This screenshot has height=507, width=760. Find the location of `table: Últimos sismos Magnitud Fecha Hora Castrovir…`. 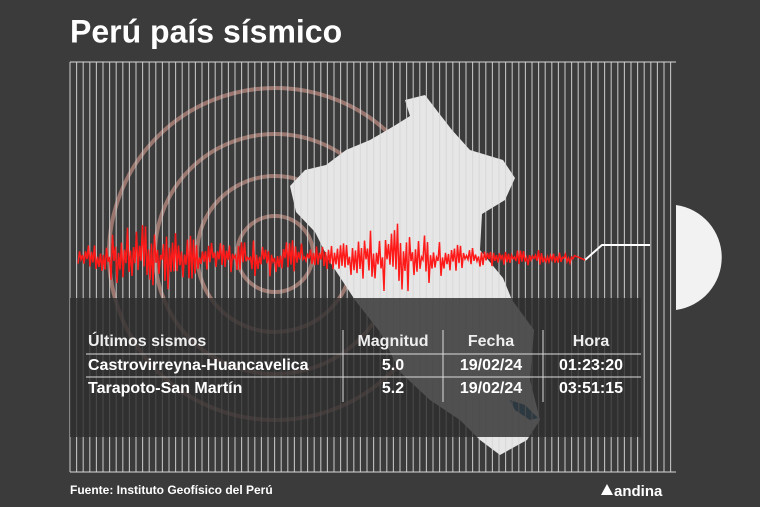

table: Últimos sismos Magnitud Fecha Hora Castrovir… is located at coordinates (355, 364).